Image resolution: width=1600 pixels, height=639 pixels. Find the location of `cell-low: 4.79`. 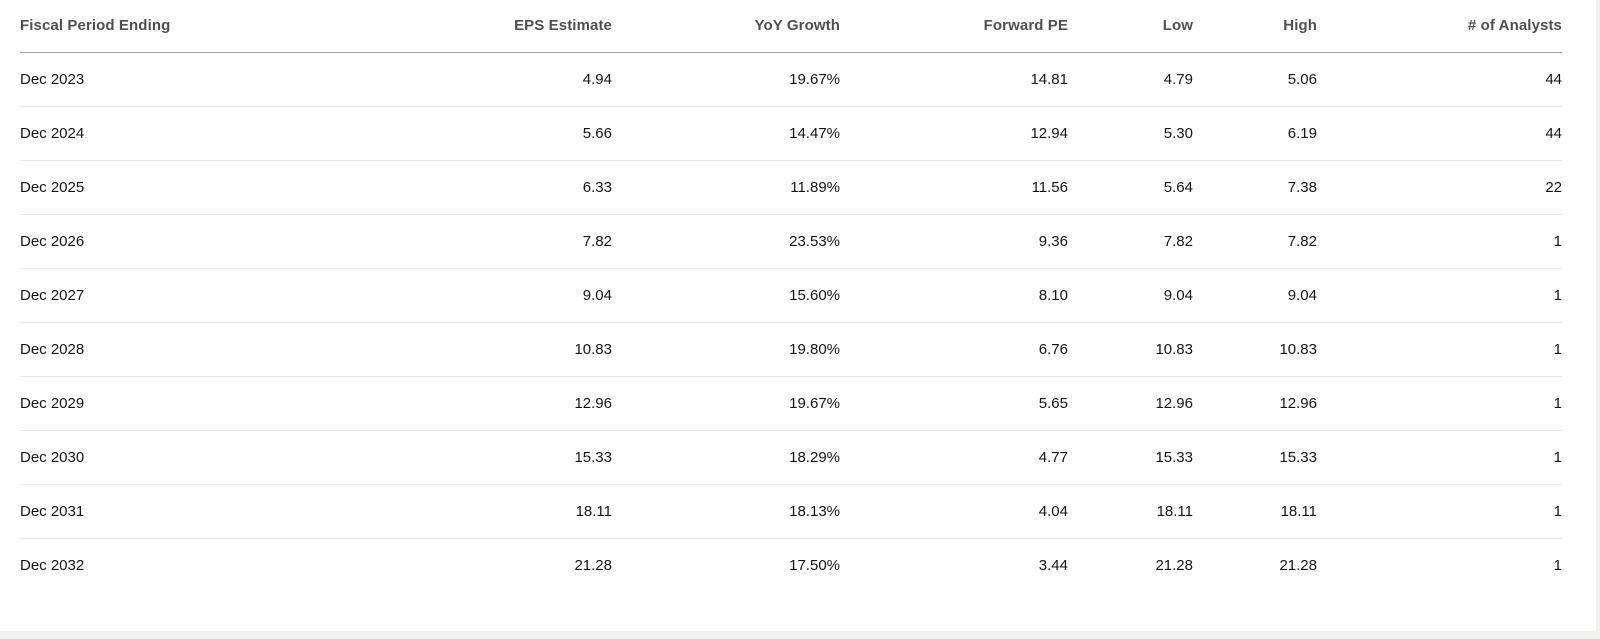

cell-low: 4.79 is located at coordinates (1178, 79).